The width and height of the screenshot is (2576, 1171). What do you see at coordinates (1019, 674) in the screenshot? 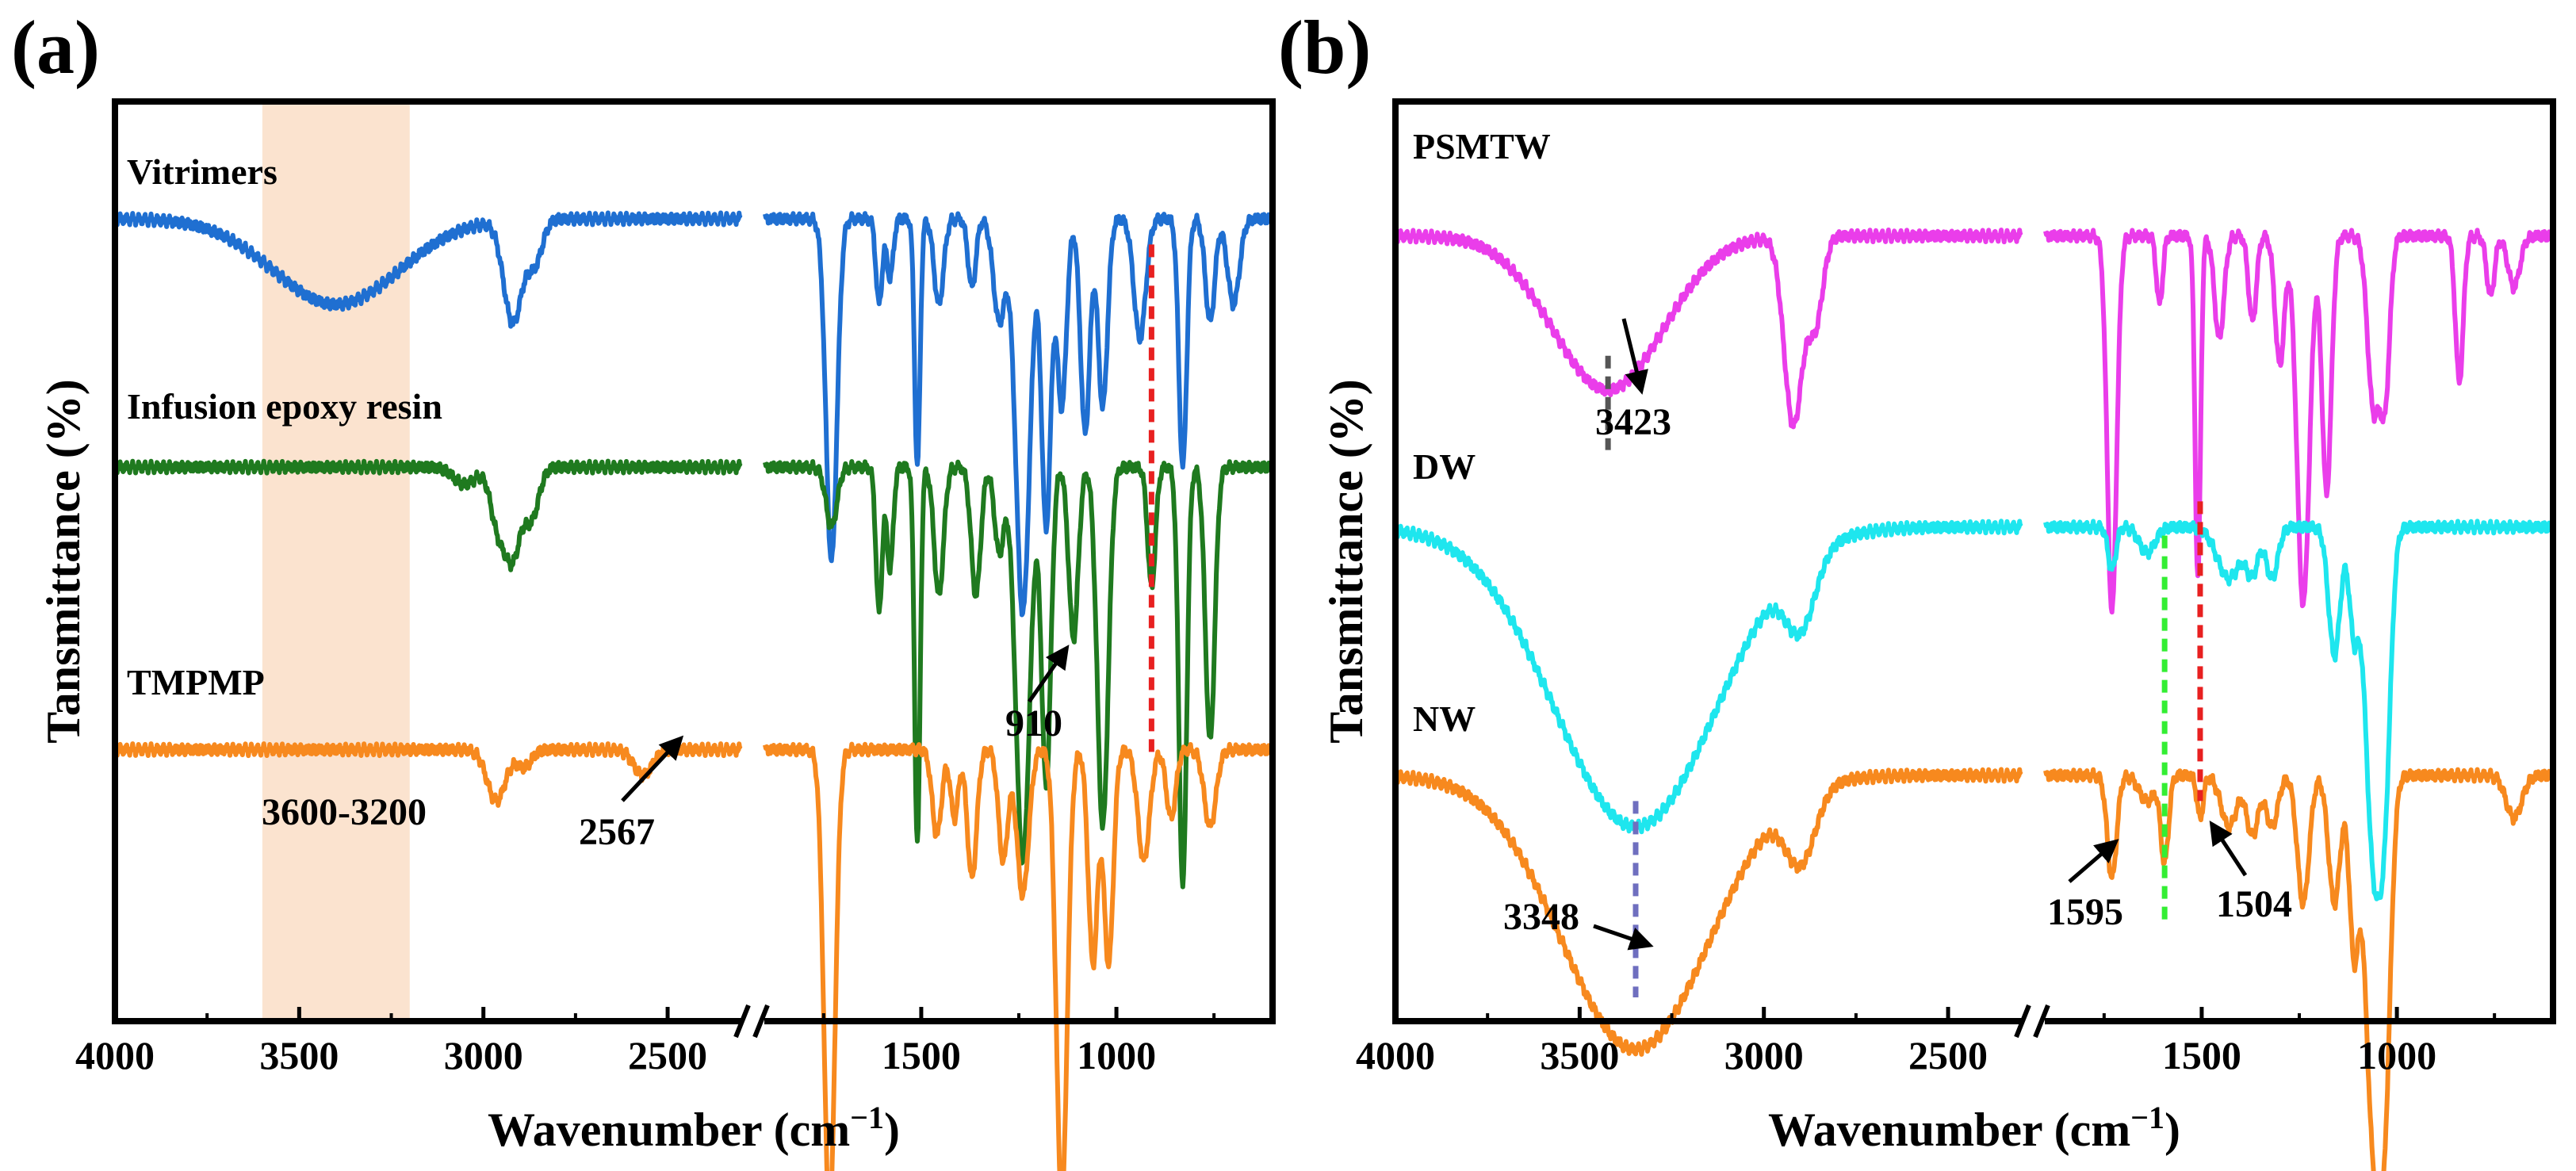
I see `series-line-infusion-epoxy-resin-seg2` at bounding box center [1019, 674].